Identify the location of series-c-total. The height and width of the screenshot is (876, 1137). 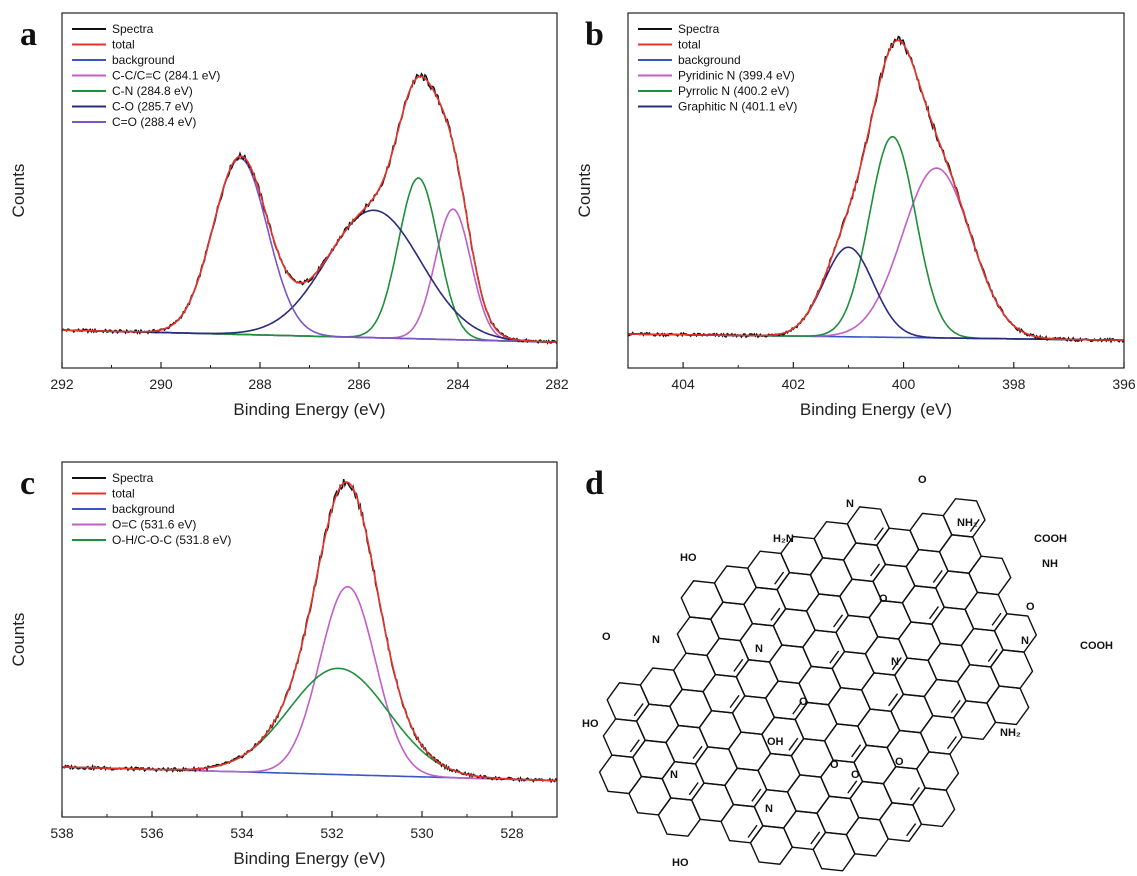
(309, 631).